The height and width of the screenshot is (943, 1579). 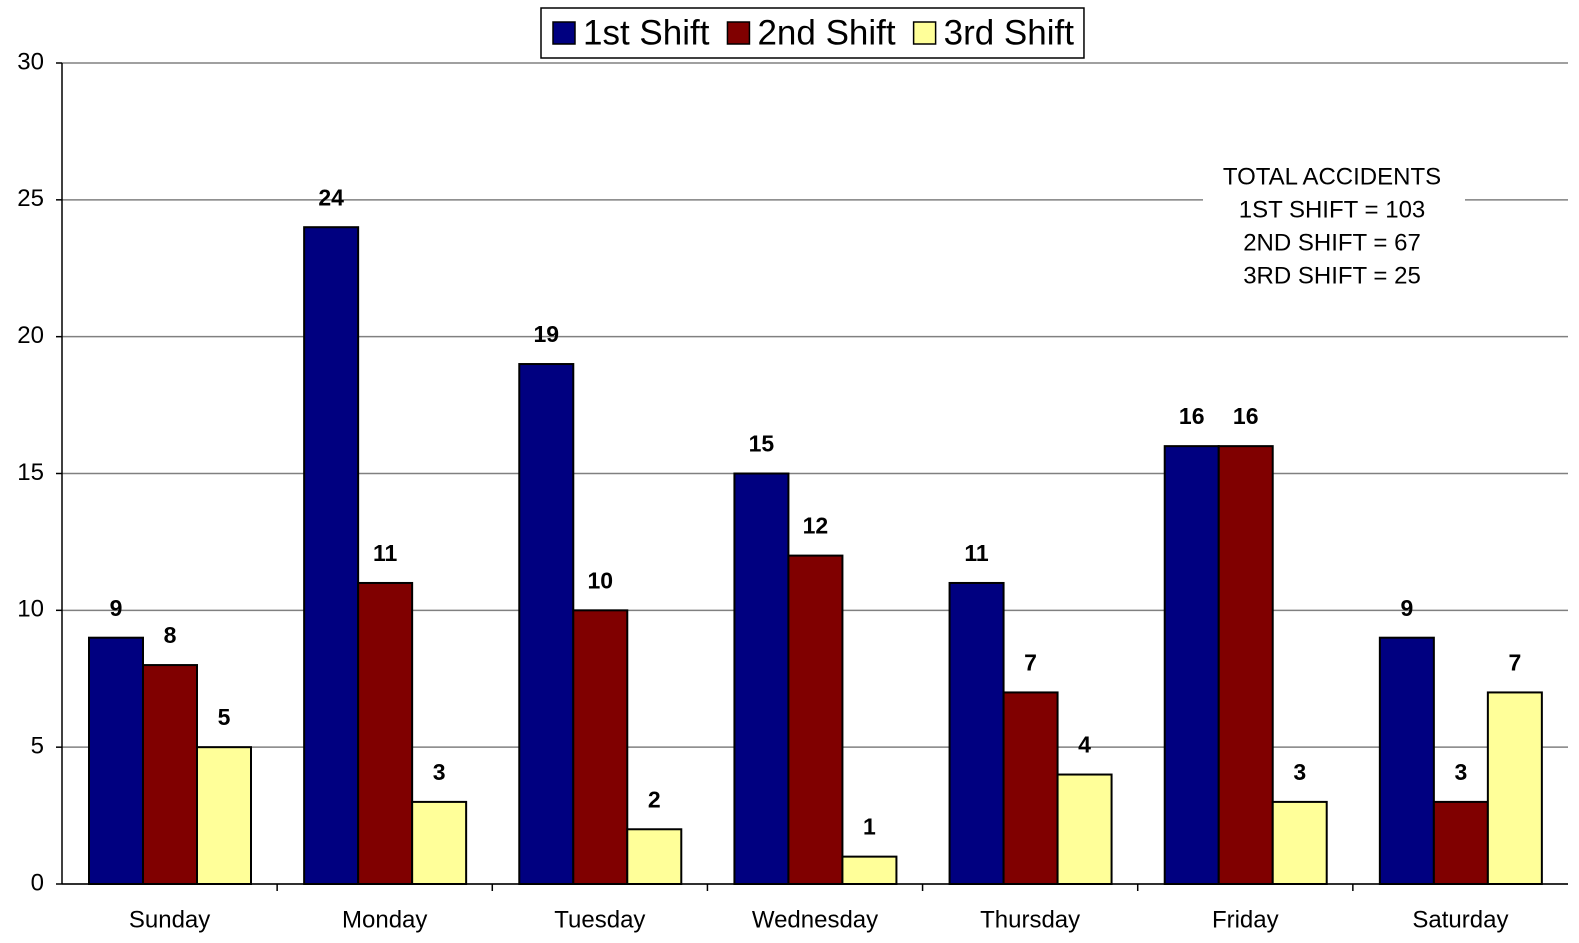 I want to click on y-tick-label: 10, so click(x=30, y=609).